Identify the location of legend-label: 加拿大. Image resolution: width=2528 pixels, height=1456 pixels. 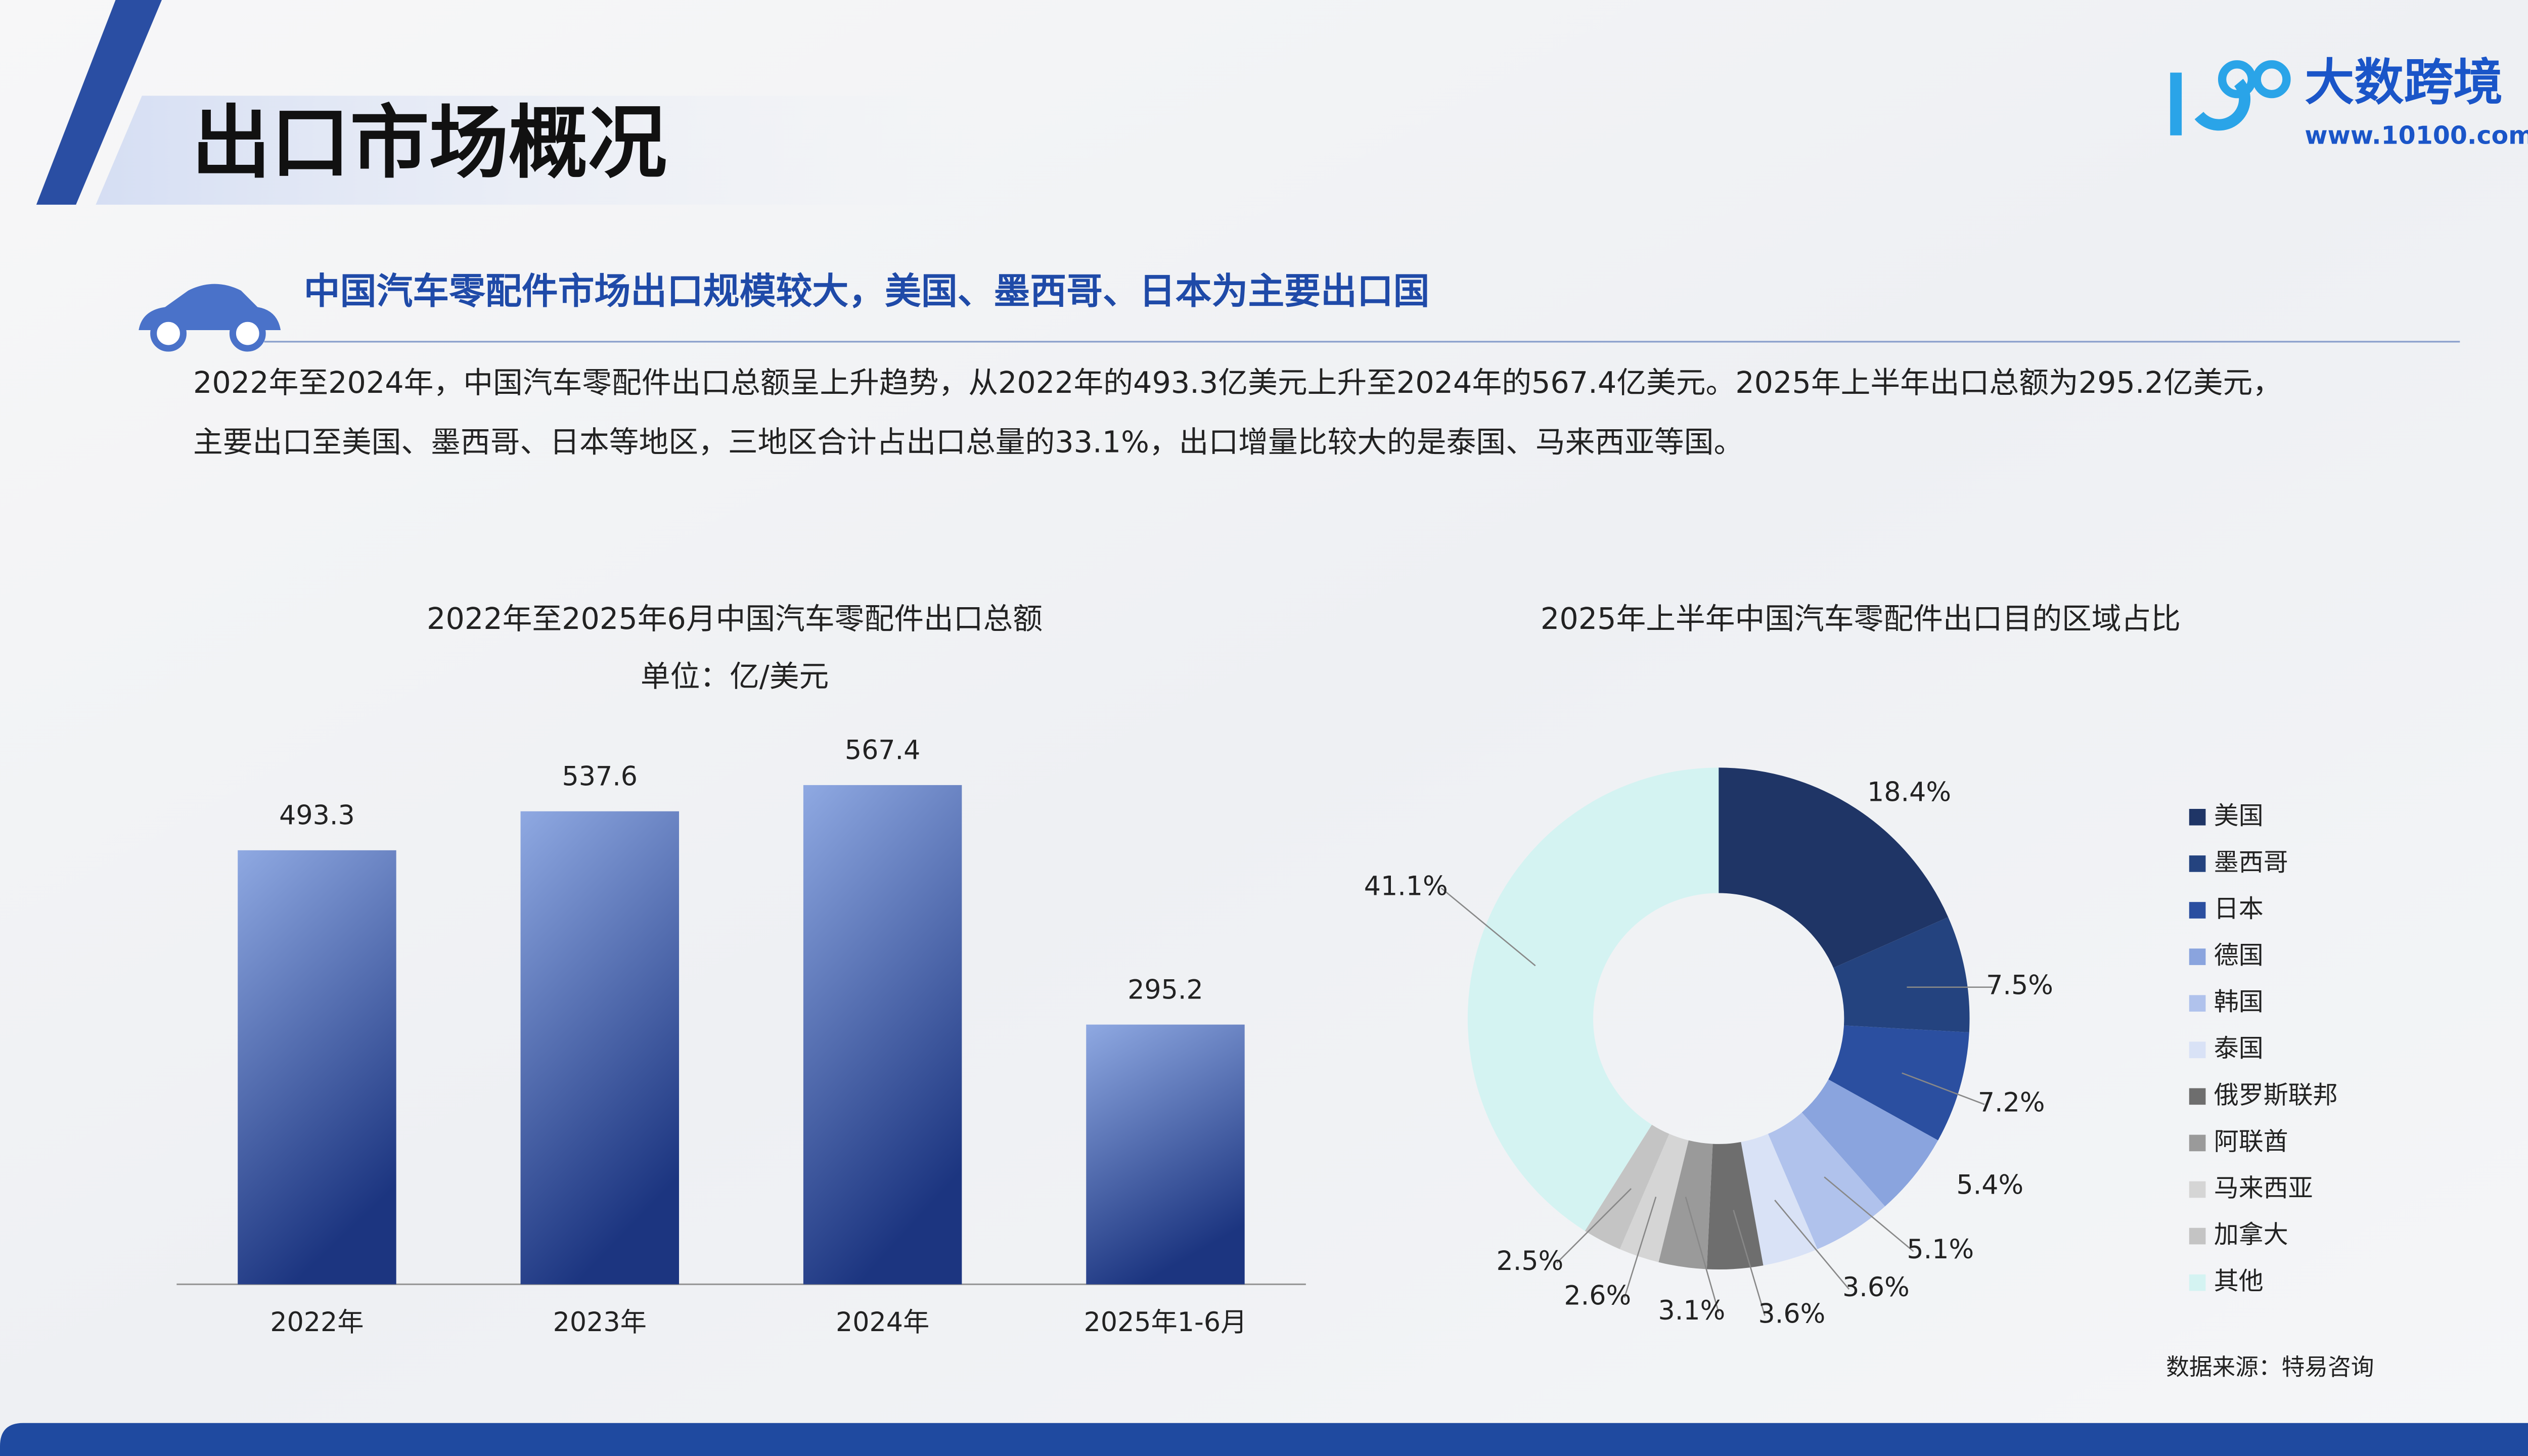
(2251, 1234).